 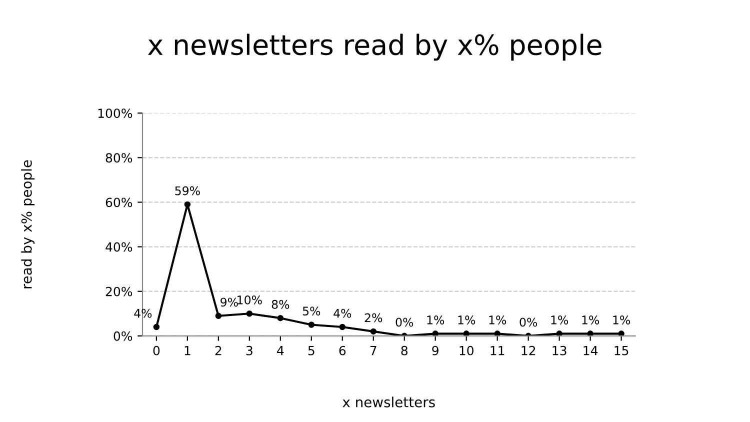 I want to click on x-axis-title: x newsletters, so click(x=388, y=402).